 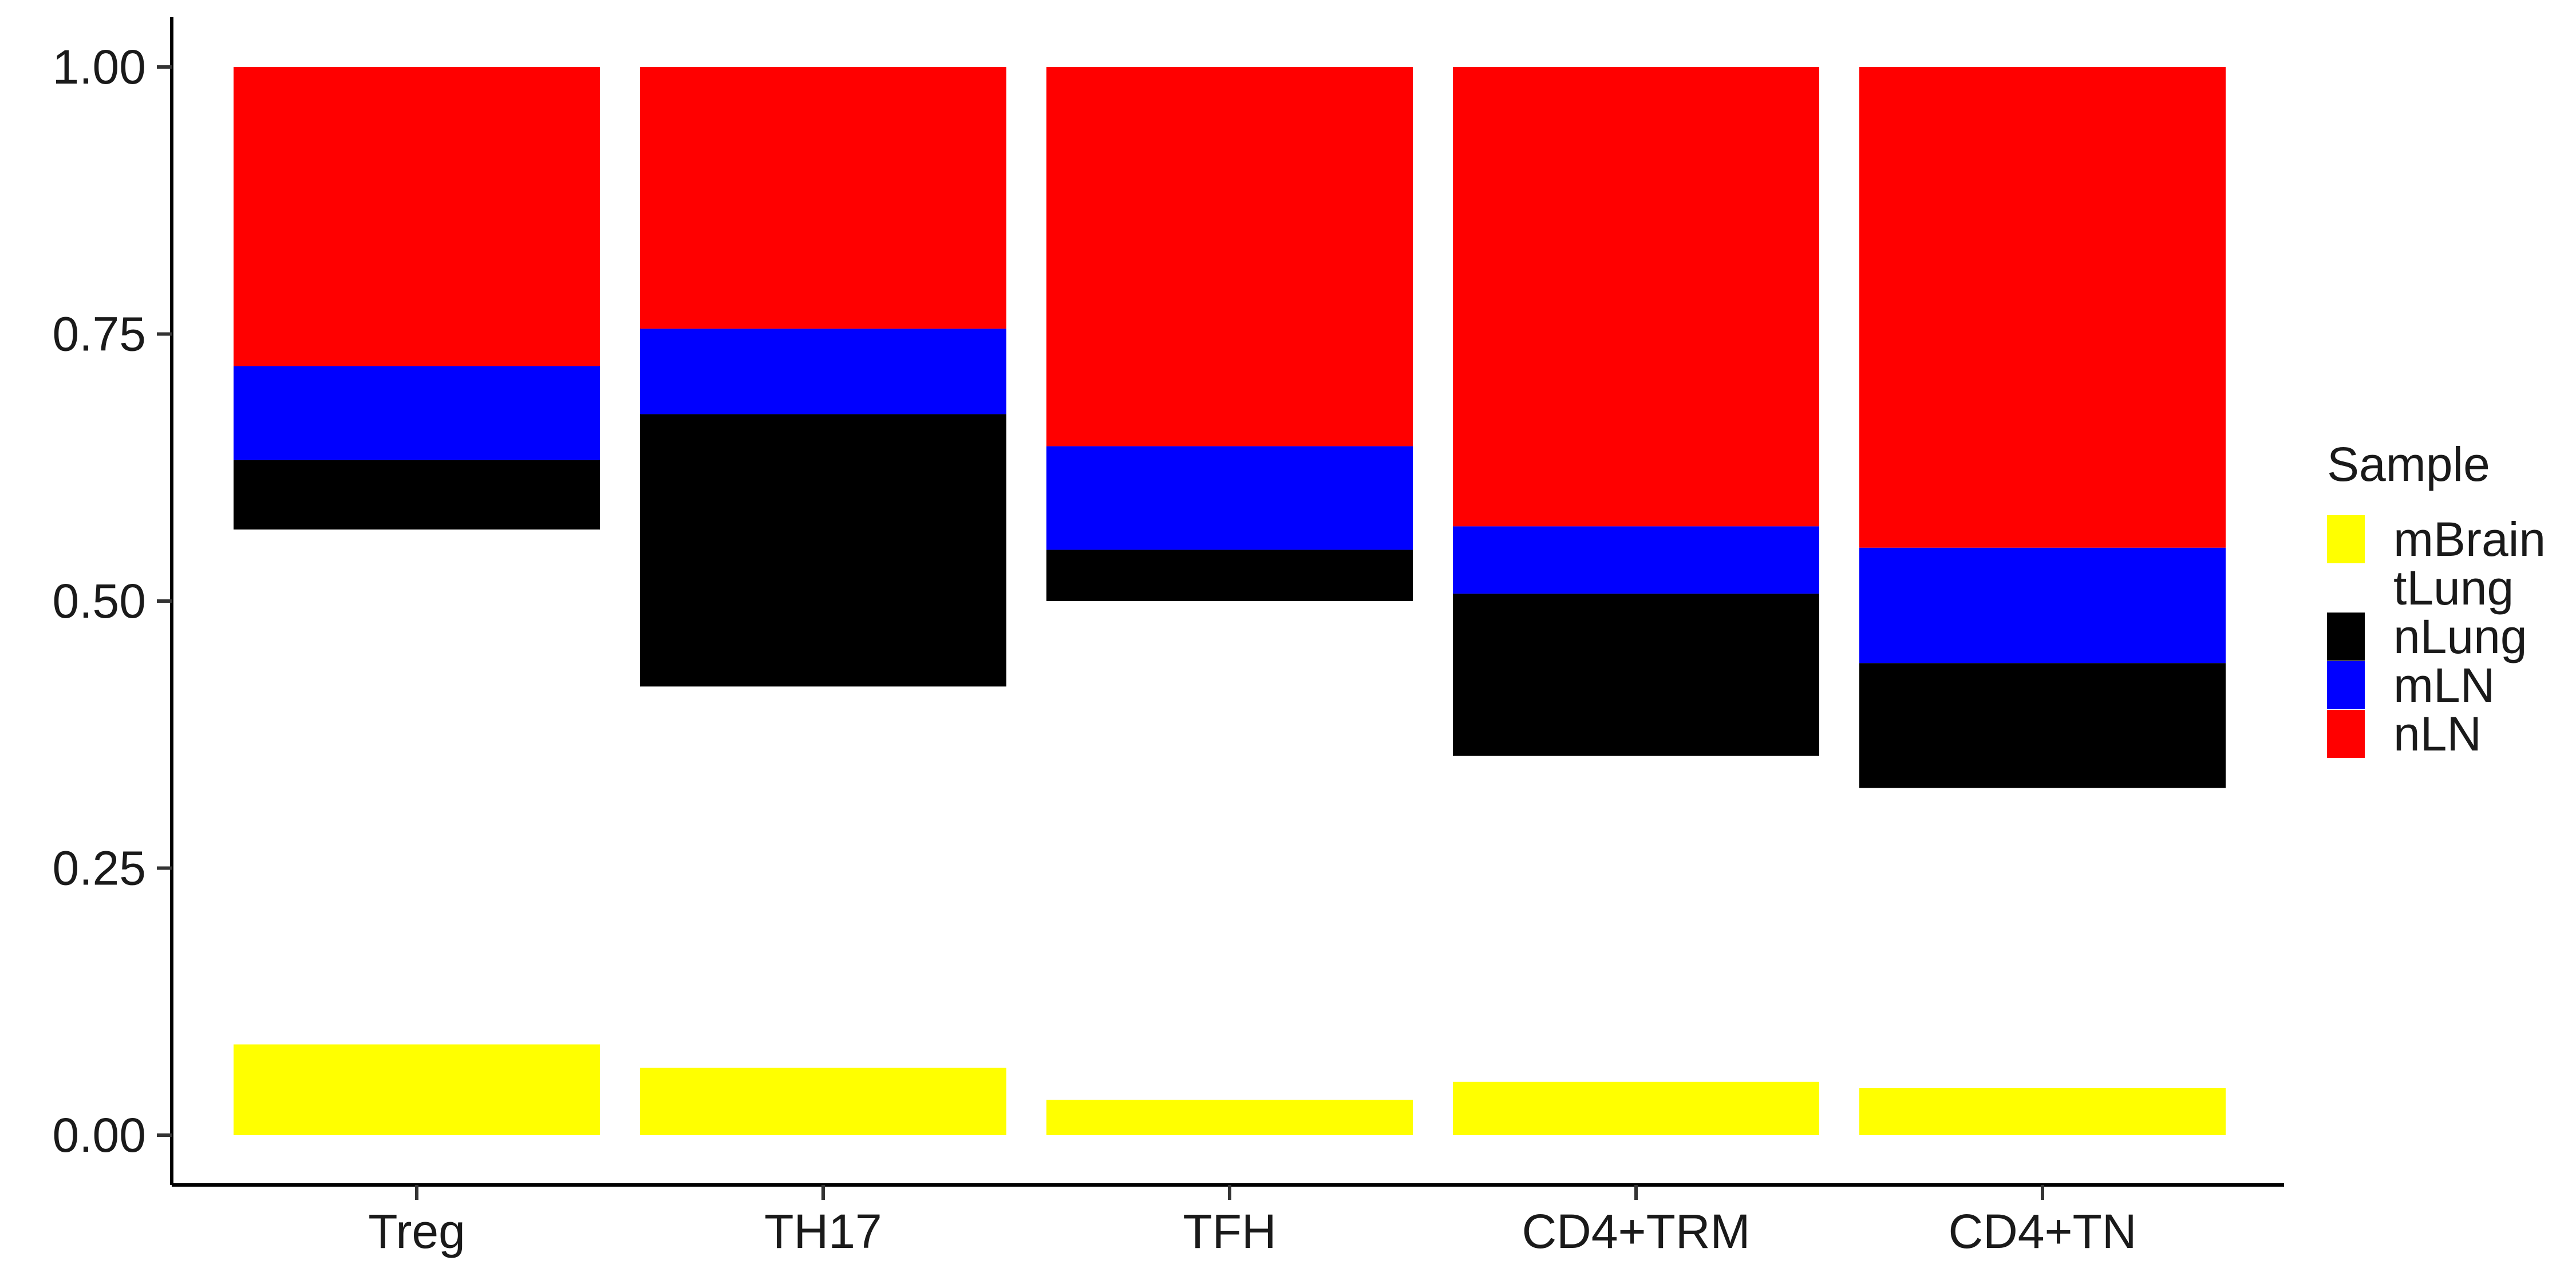 What do you see at coordinates (100, 868) in the screenshot?
I see `y-tick-label: 0.25` at bounding box center [100, 868].